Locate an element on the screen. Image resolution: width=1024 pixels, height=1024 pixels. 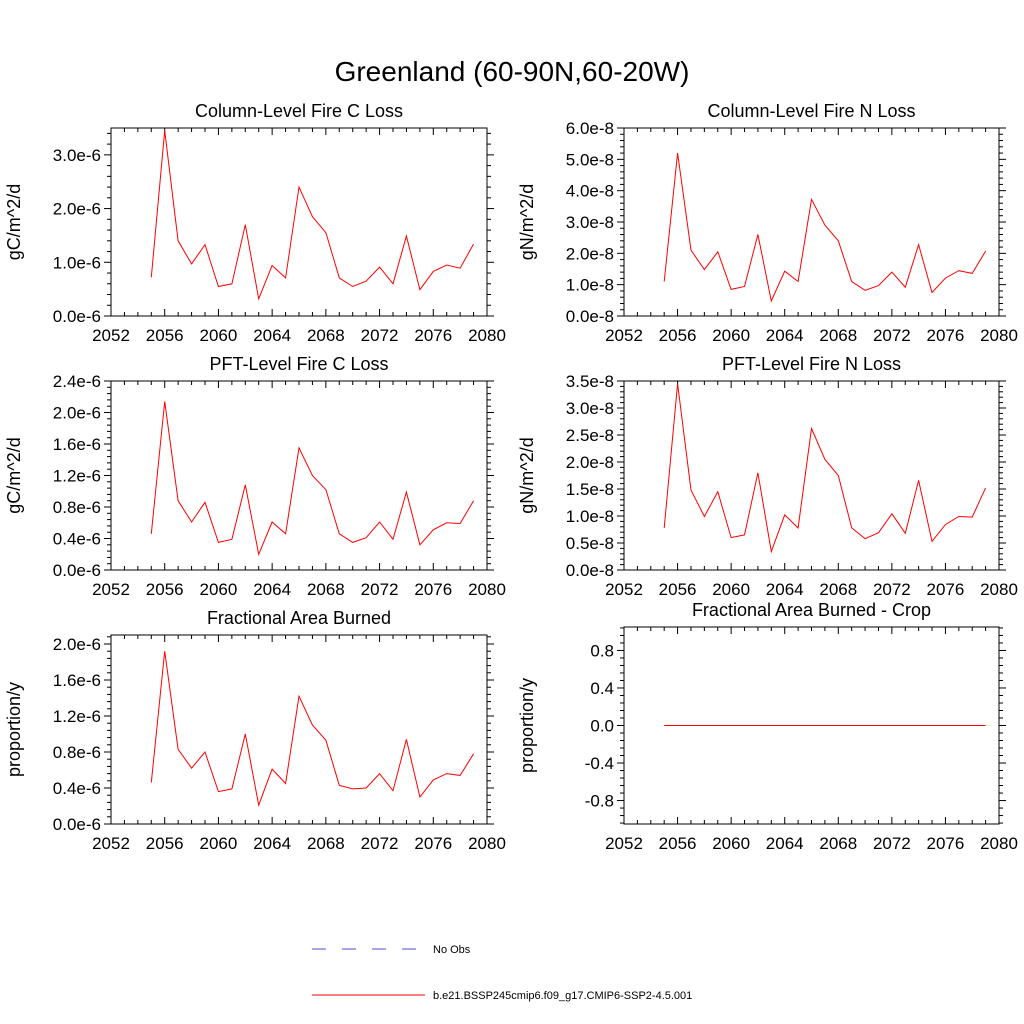
y-tick-label: 0.4e-6 is located at coordinates (77, 539).